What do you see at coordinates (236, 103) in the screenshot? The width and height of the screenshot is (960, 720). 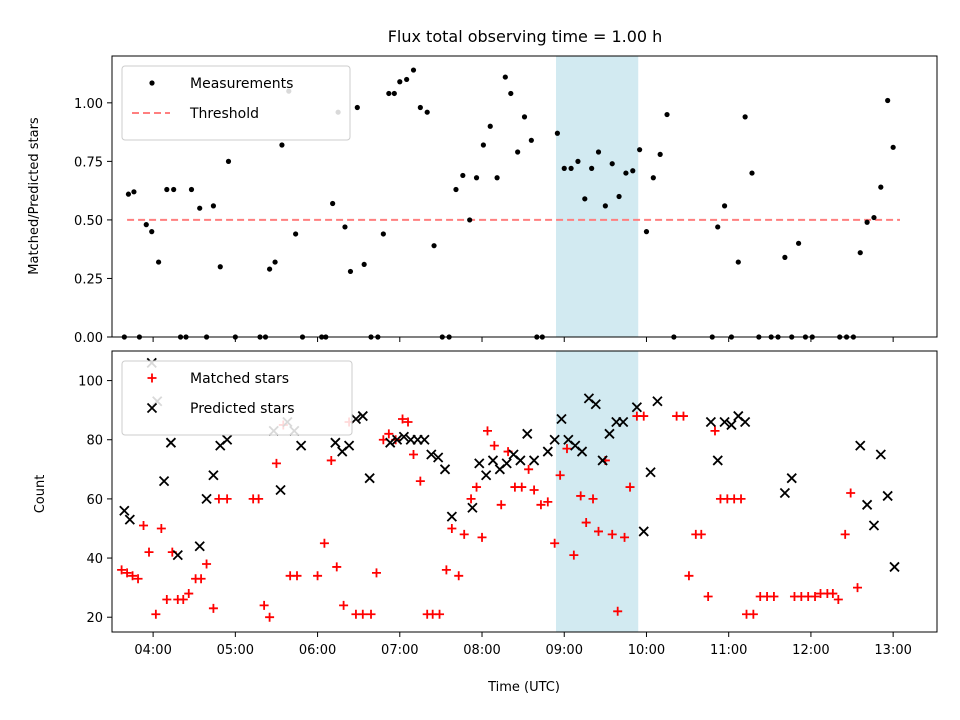 I see `legend-box` at bounding box center [236, 103].